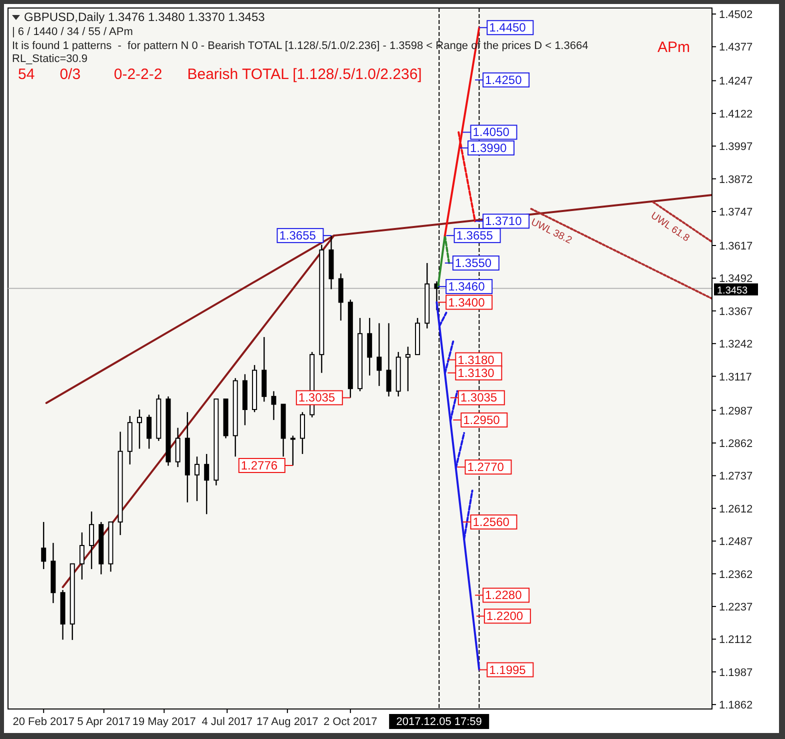 This screenshot has width=785, height=739. What do you see at coordinates (43, 722) in the screenshot?
I see `x-tick-label: 20 Feb 2017` at bounding box center [43, 722].